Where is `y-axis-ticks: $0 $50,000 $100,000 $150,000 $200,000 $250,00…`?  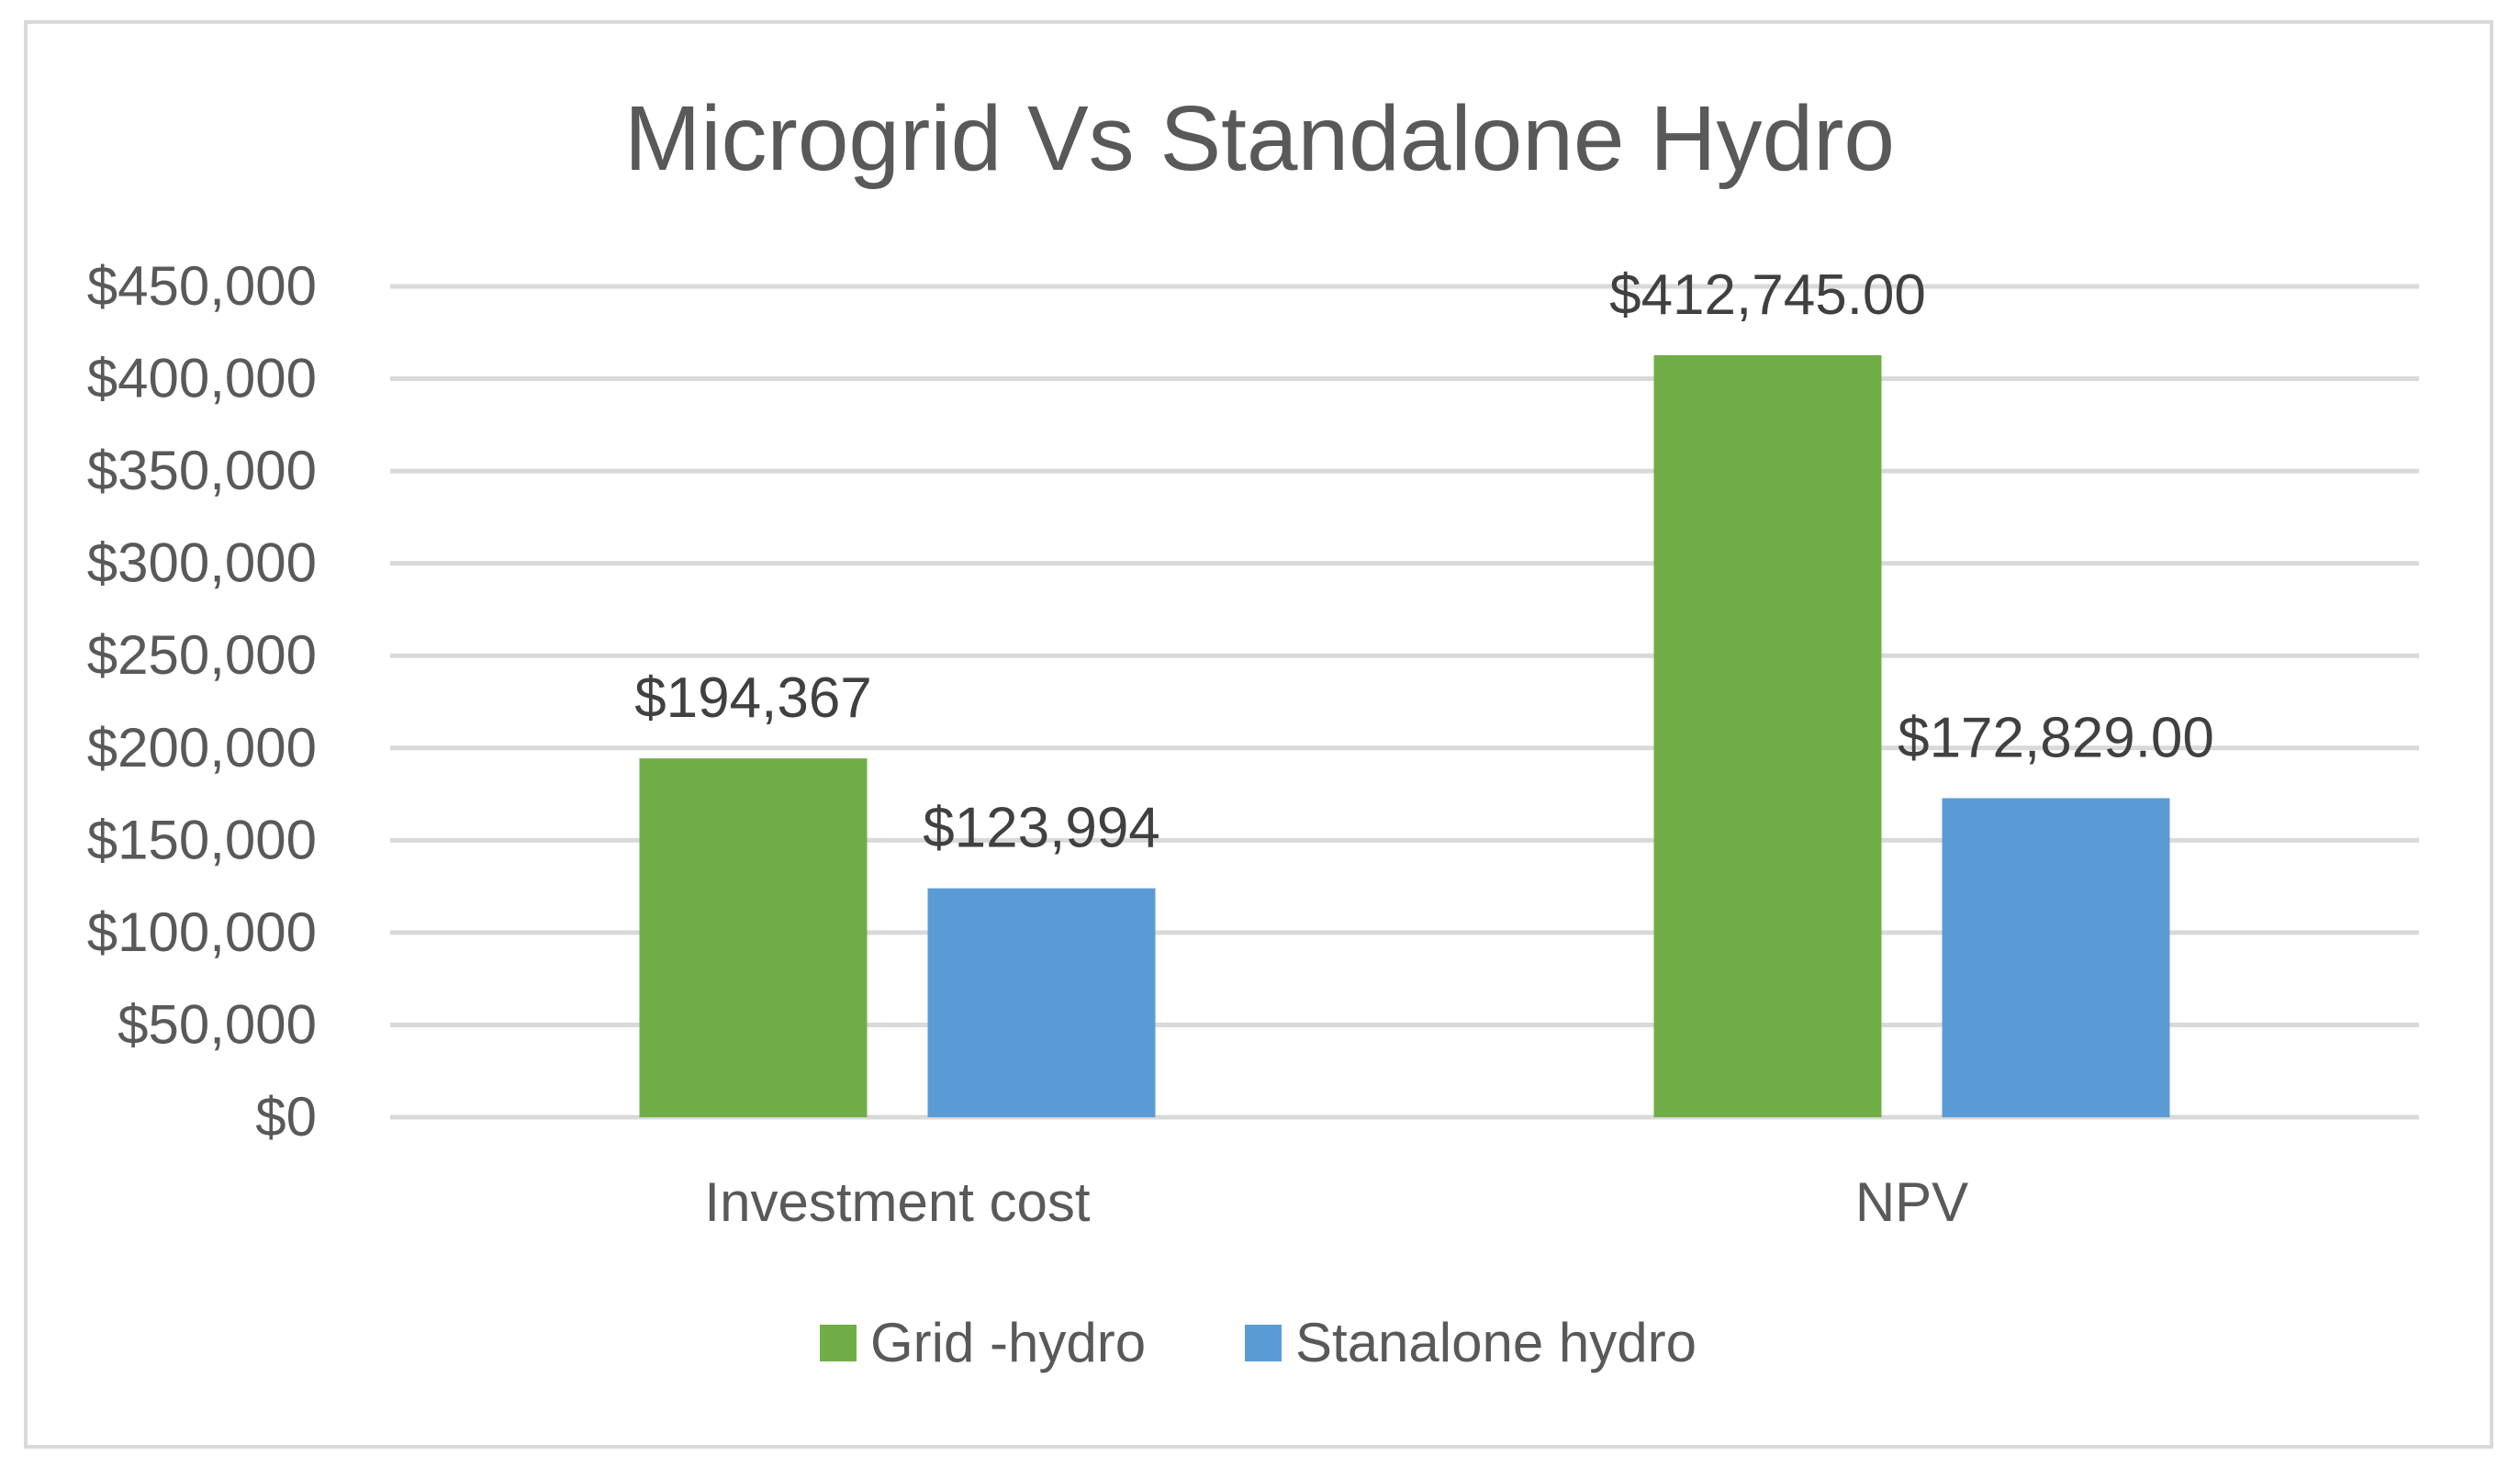
y-axis-ticks: $0 $50,000 $100,000 $150,000 $200,000 $250,00… is located at coordinates (202, 702).